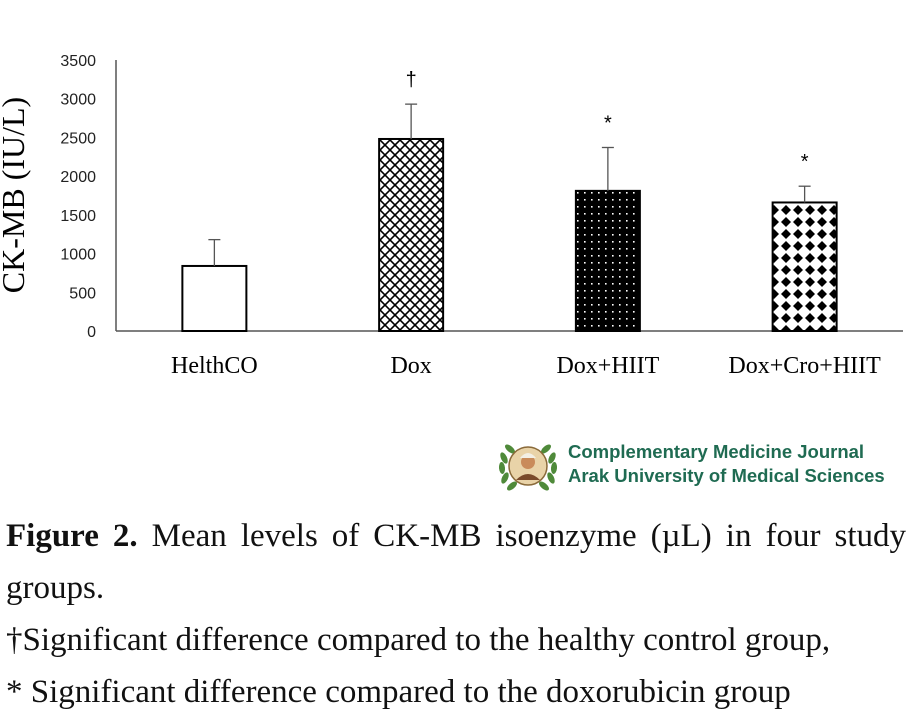 The image size is (923, 723). Describe the element at coordinates (411, 80) in the screenshot. I see `significance-marker: †` at that location.